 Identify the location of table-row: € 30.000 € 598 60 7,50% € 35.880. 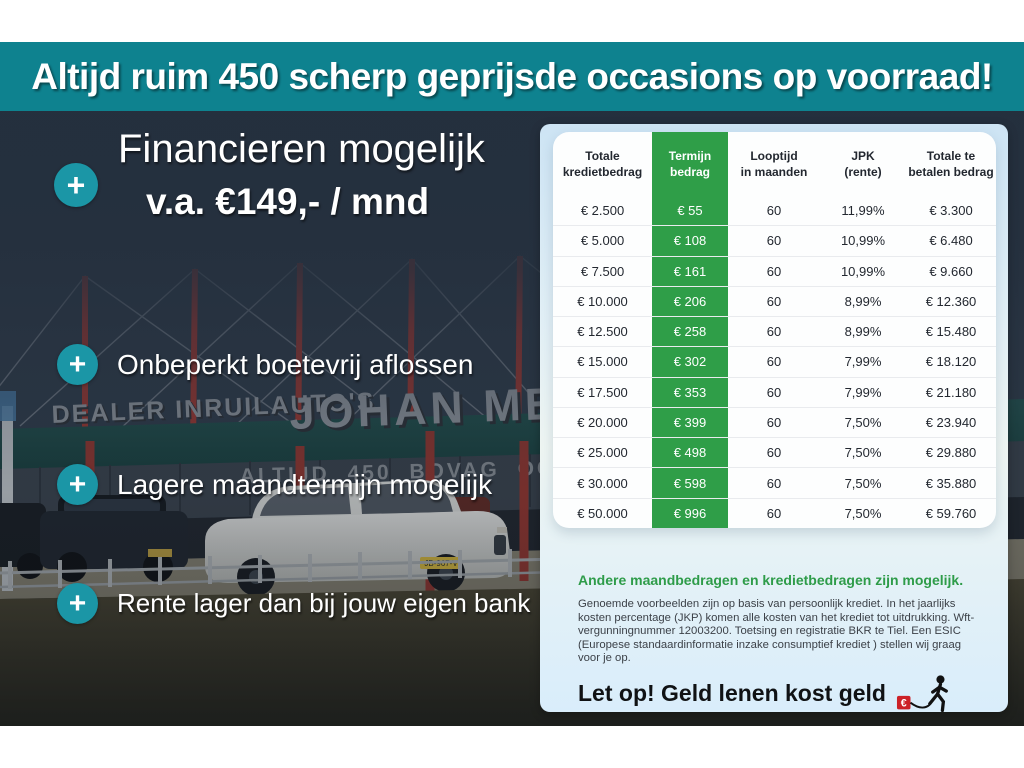
(774, 482).